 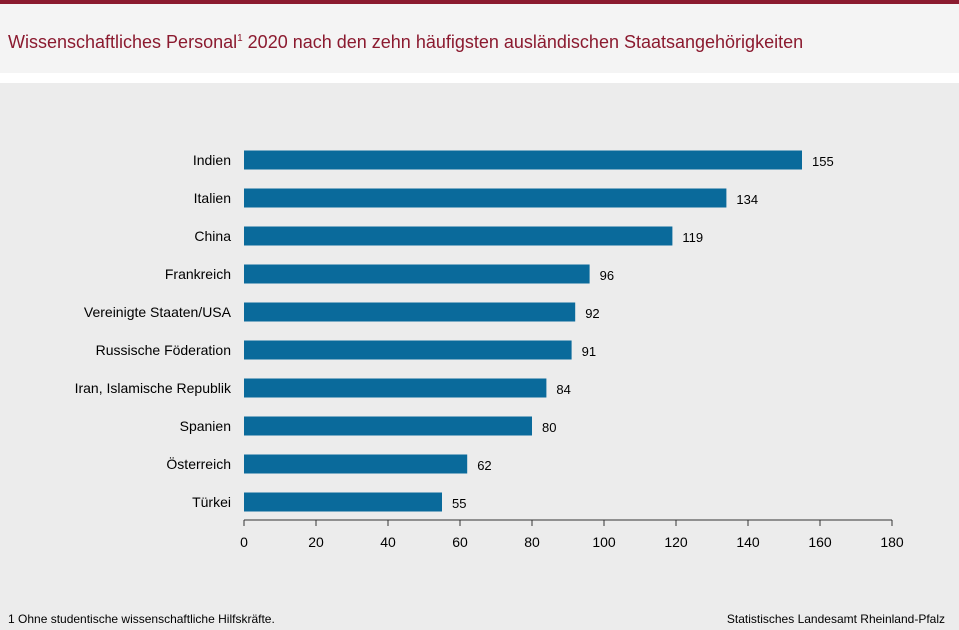 What do you see at coordinates (479, 2) in the screenshot?
I see `top-accent-rule` at bounding box center [479, 2].